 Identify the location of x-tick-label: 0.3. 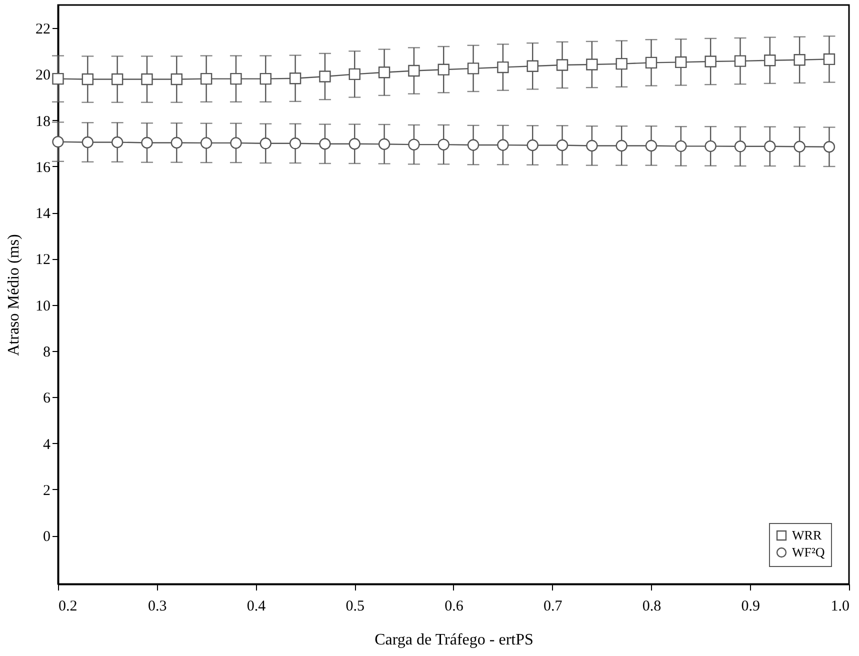
(157, 606).